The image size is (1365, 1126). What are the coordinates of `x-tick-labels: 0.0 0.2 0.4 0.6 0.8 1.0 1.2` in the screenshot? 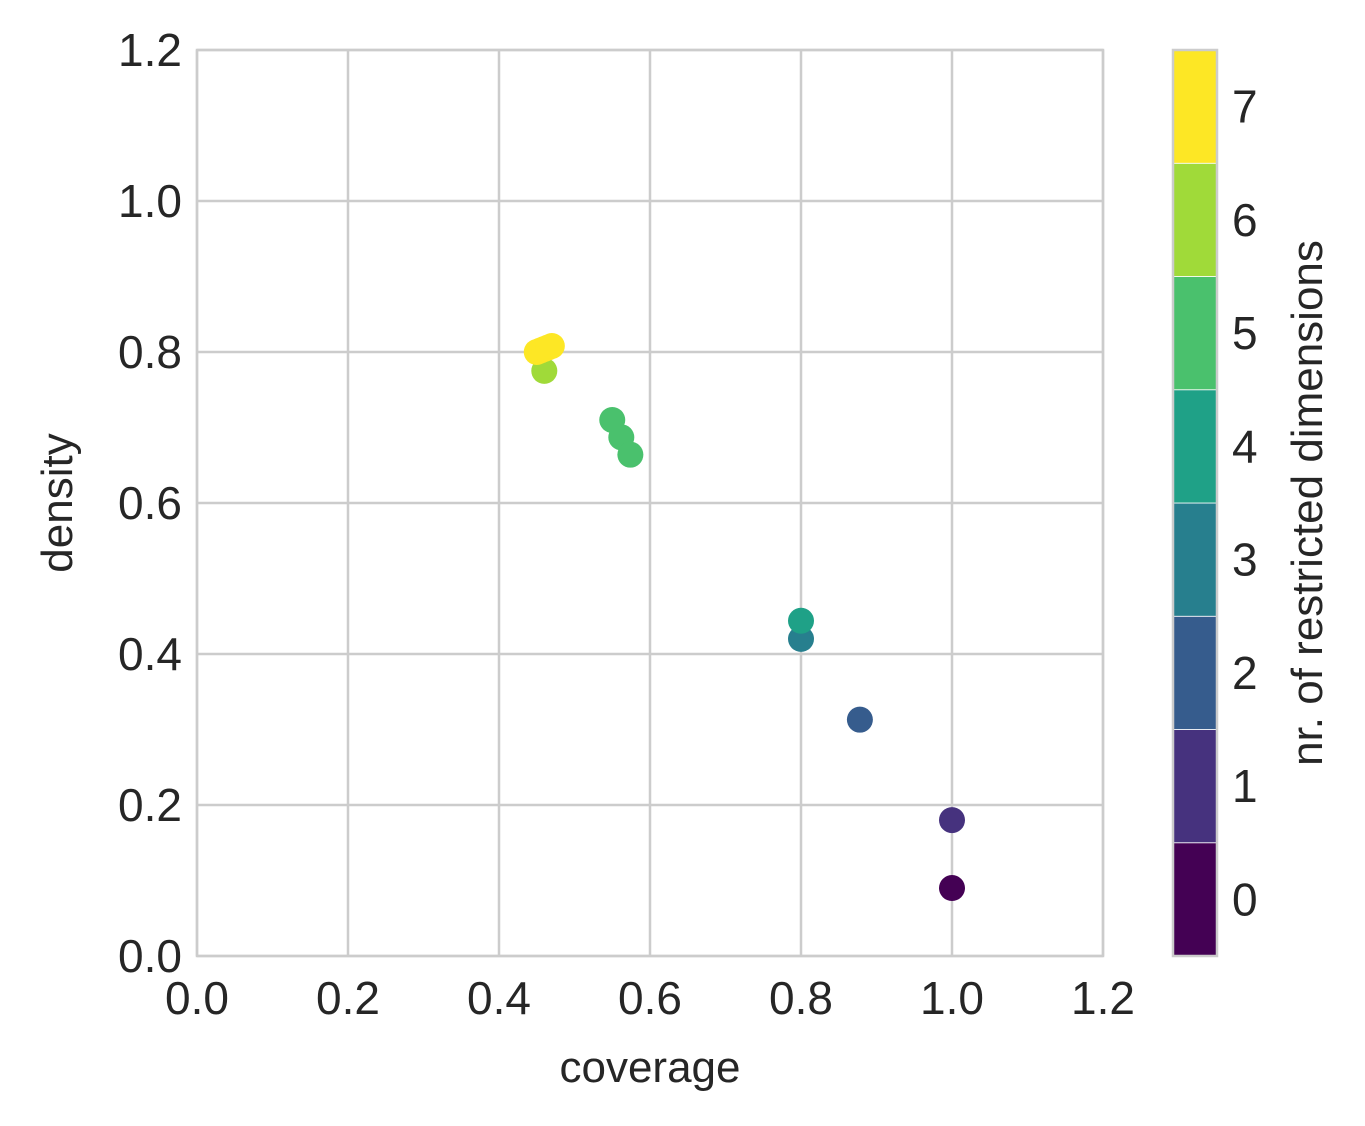 It's located at (650, 998).